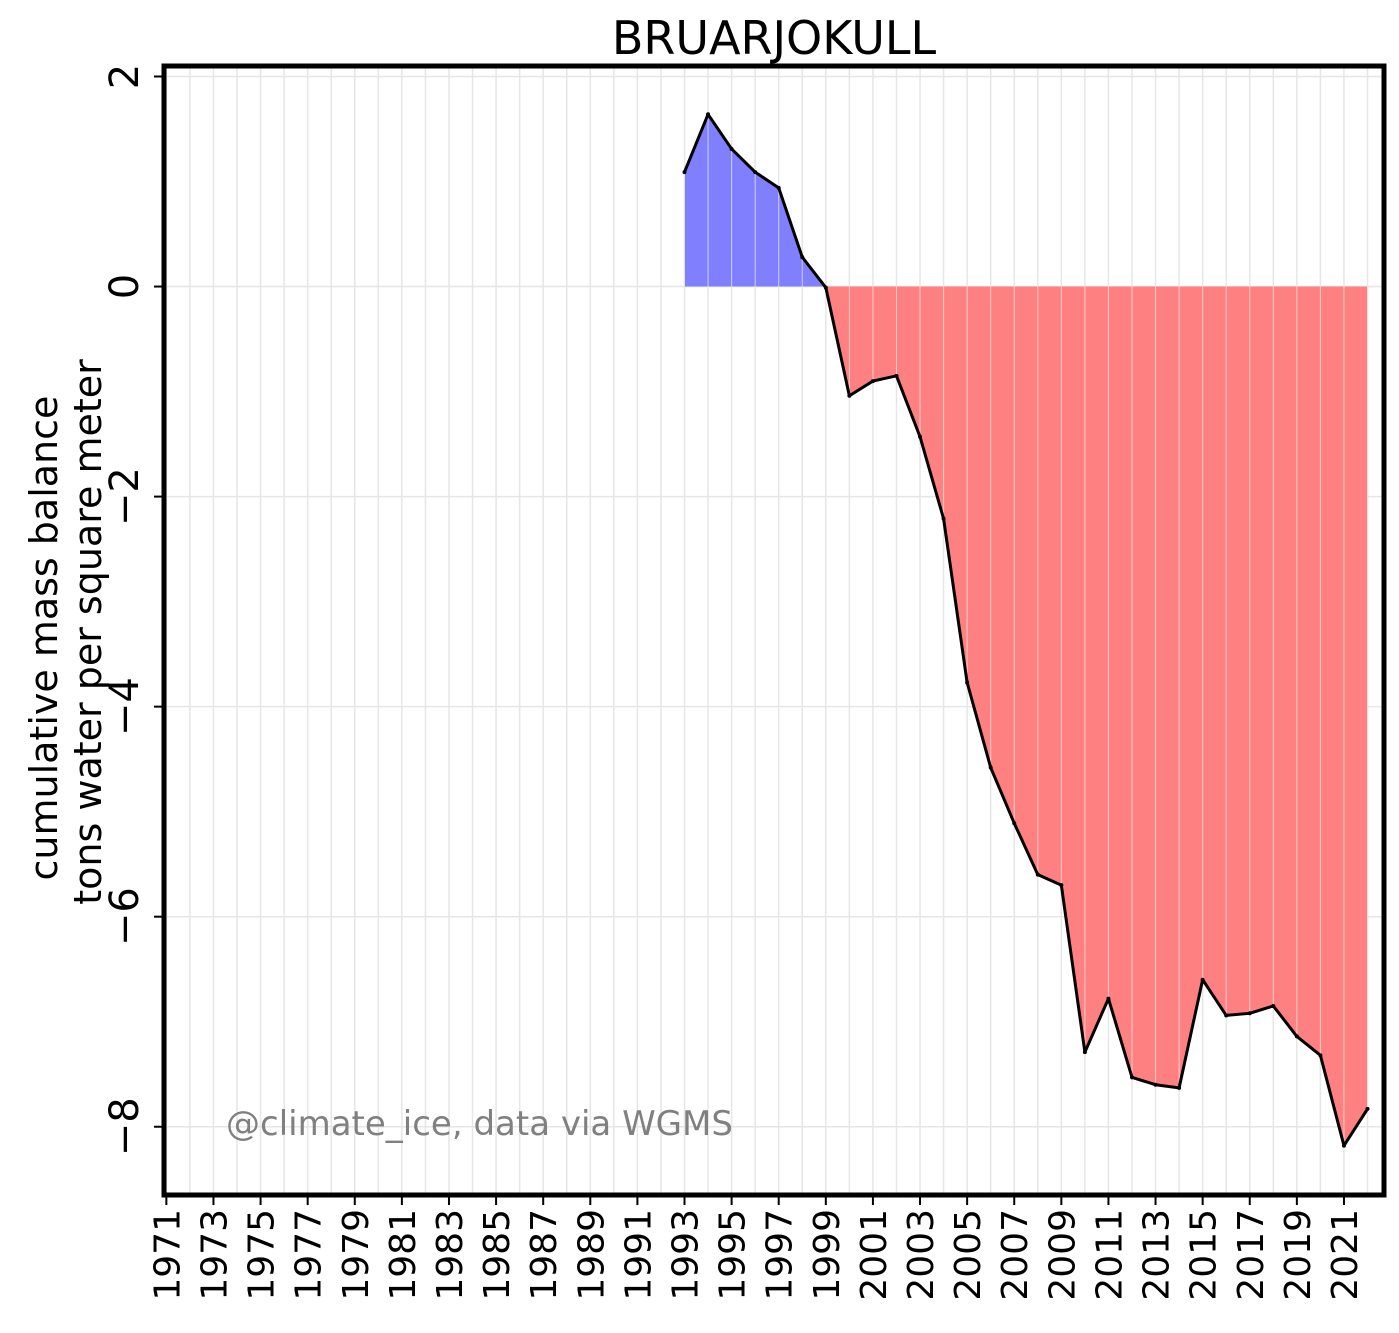  What do you see at coordinates (591, 1255) in the screenshot?
I see `x-tick-label: 1989` at bounding box center [591, 1255].